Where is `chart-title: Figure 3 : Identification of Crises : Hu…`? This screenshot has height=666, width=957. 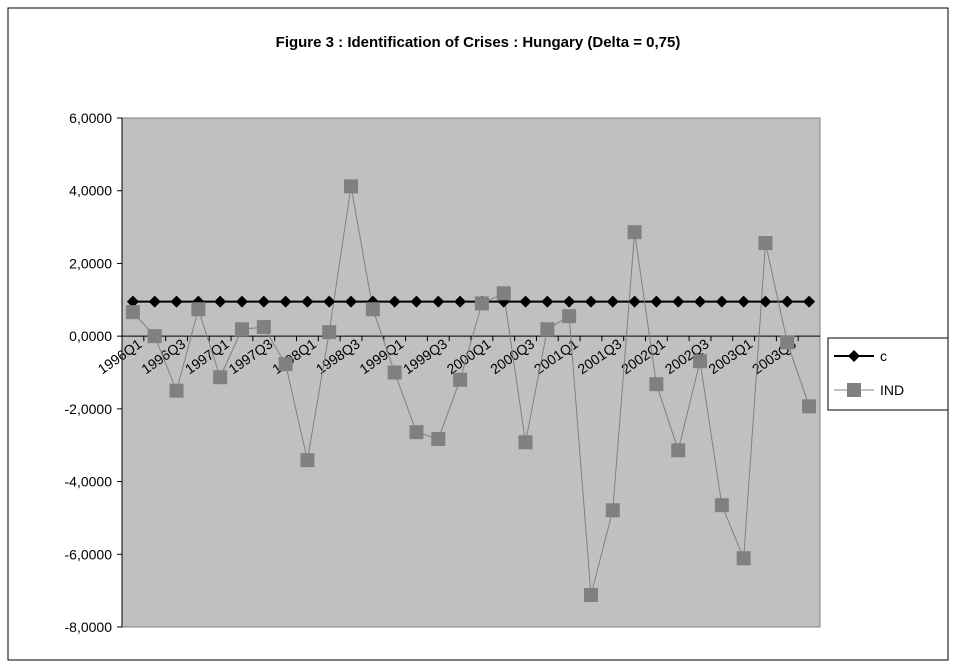 chart-title: Figure 3 : Identification of Crises : Hu… is located at coordinates (478, 42).